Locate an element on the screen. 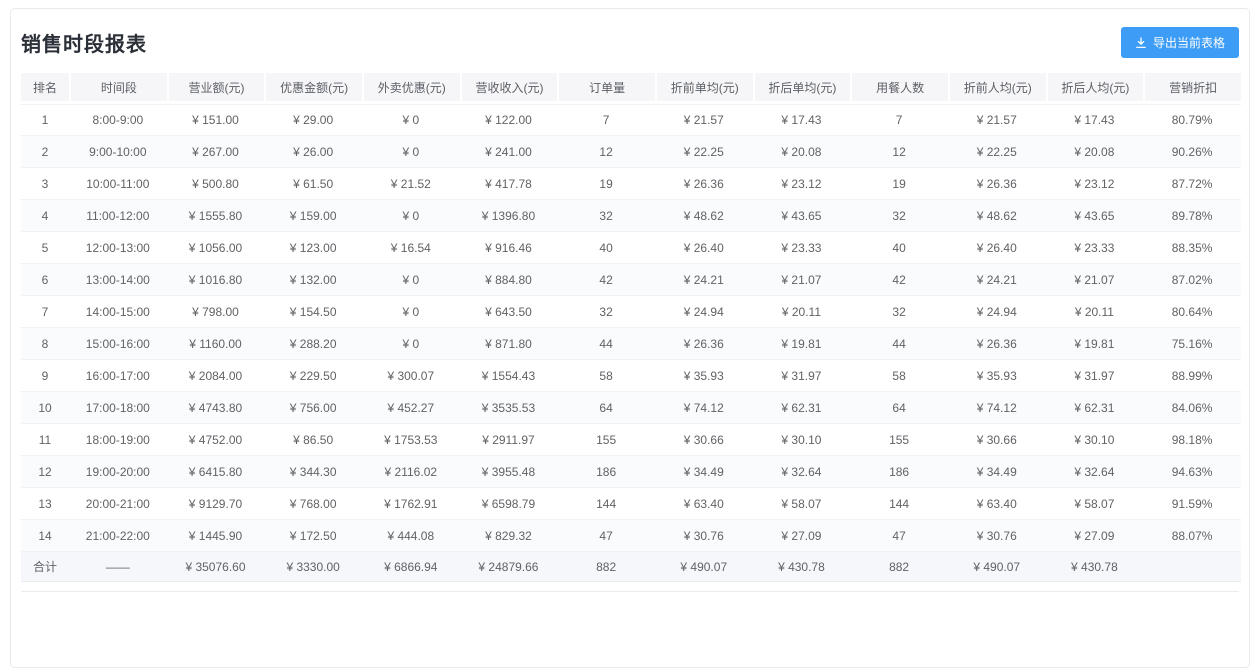 The width and height of the screenshot is (1260, 668). table-cell: 155 is located at coordinates (606, 440).